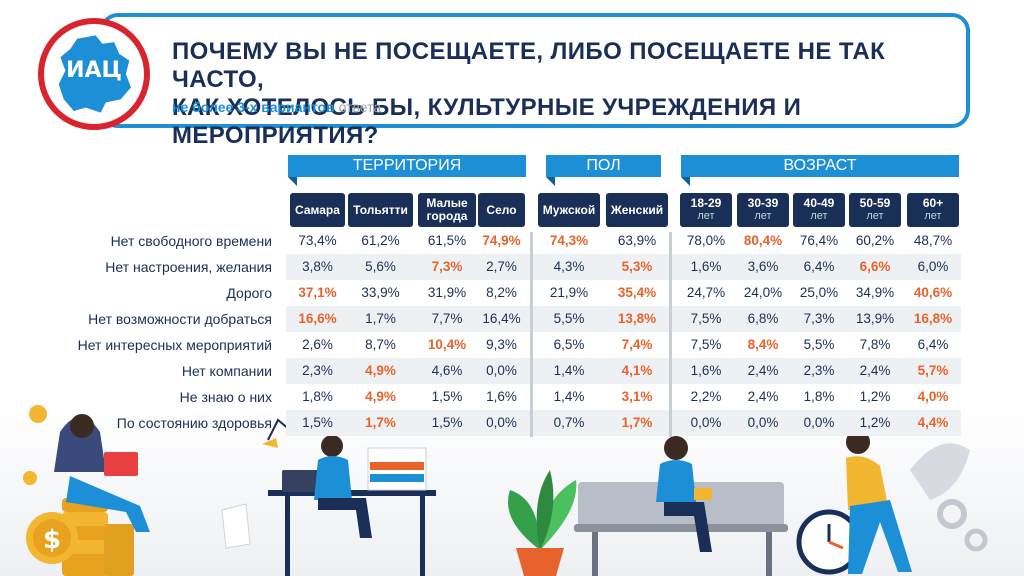  What do you see at coordinates (819, 292) in the screenshot?
I see `table-cell: 25,0%` at bounding box center [819, 292].